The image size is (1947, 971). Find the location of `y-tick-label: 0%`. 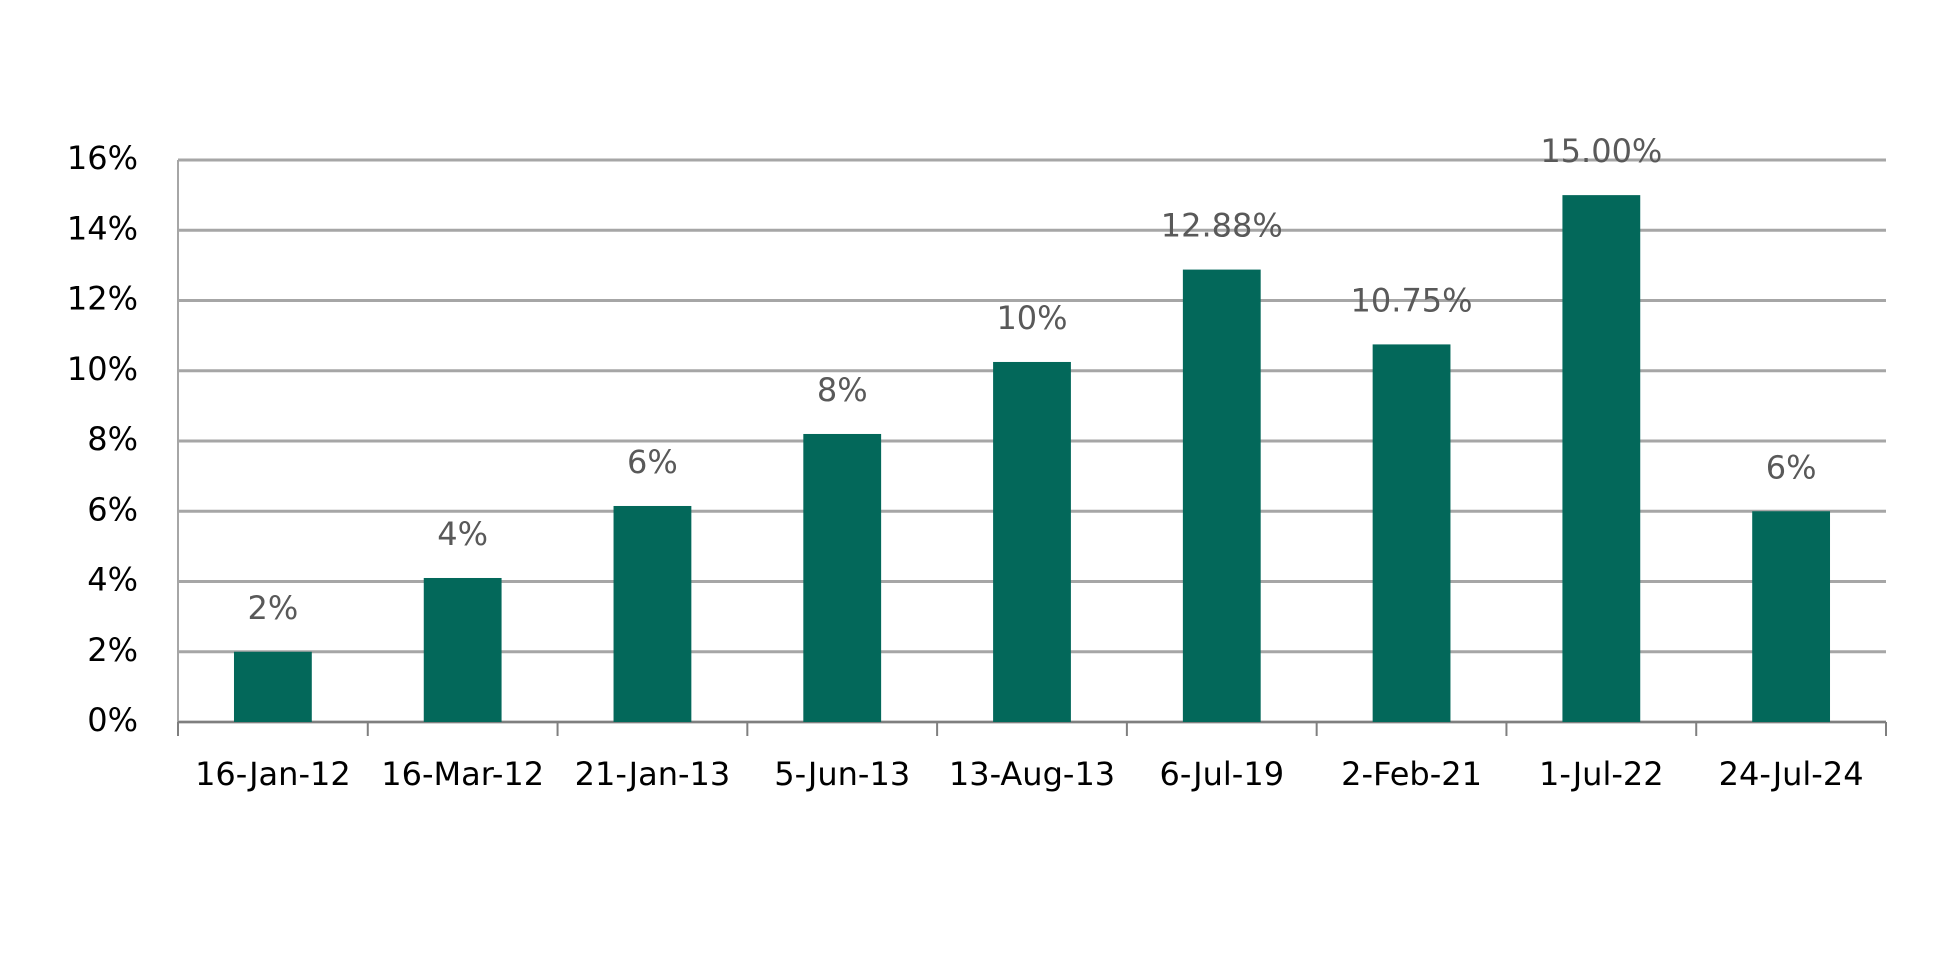

y-tick-label: 0% is located at coordinates (112, 720).